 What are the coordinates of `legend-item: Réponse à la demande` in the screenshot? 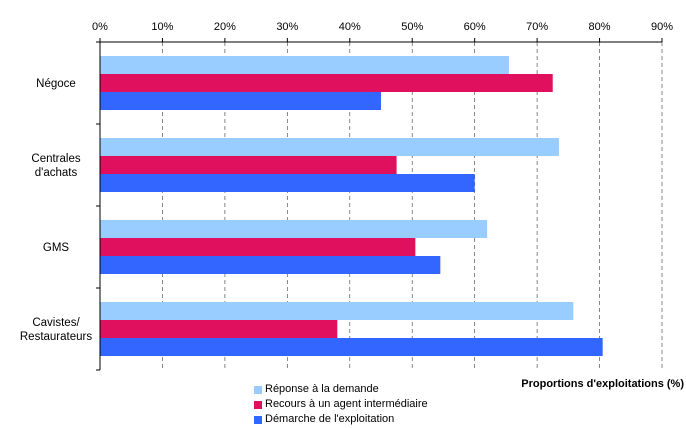 It's located at (341, 389).